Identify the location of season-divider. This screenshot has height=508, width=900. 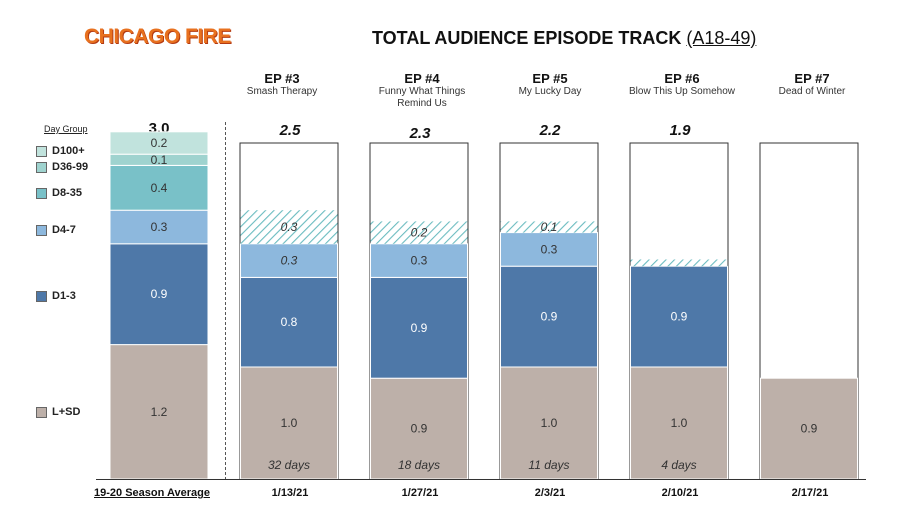
(225, 301).